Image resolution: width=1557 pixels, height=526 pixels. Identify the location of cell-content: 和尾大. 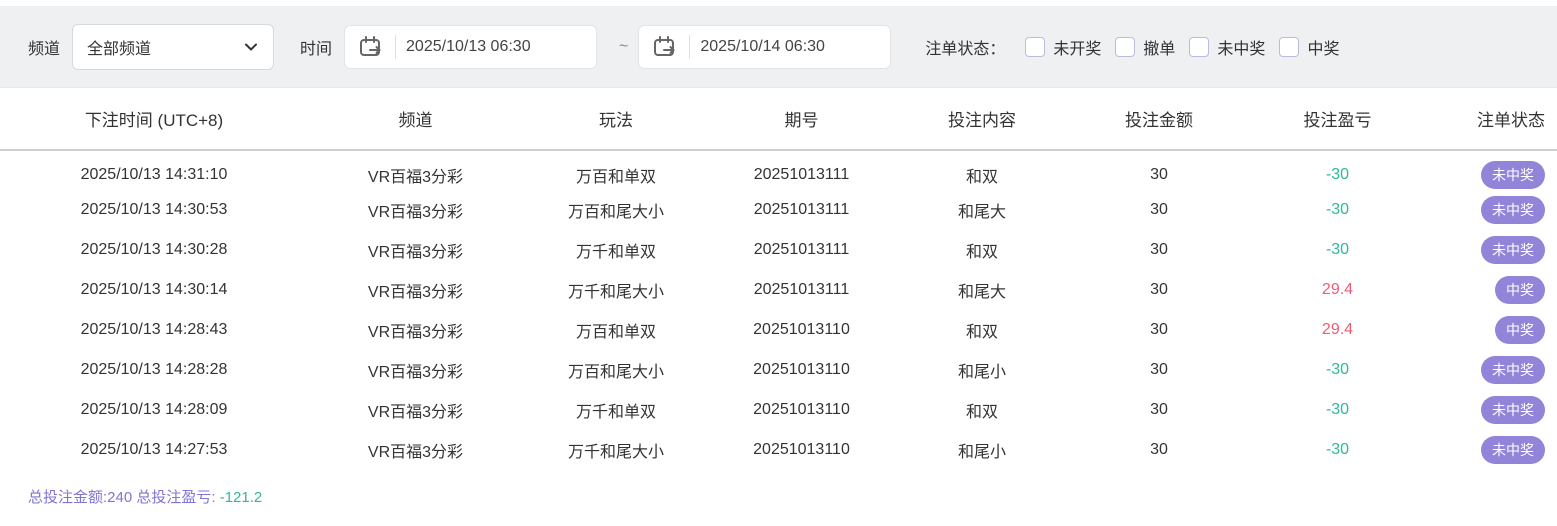
(981, 212).